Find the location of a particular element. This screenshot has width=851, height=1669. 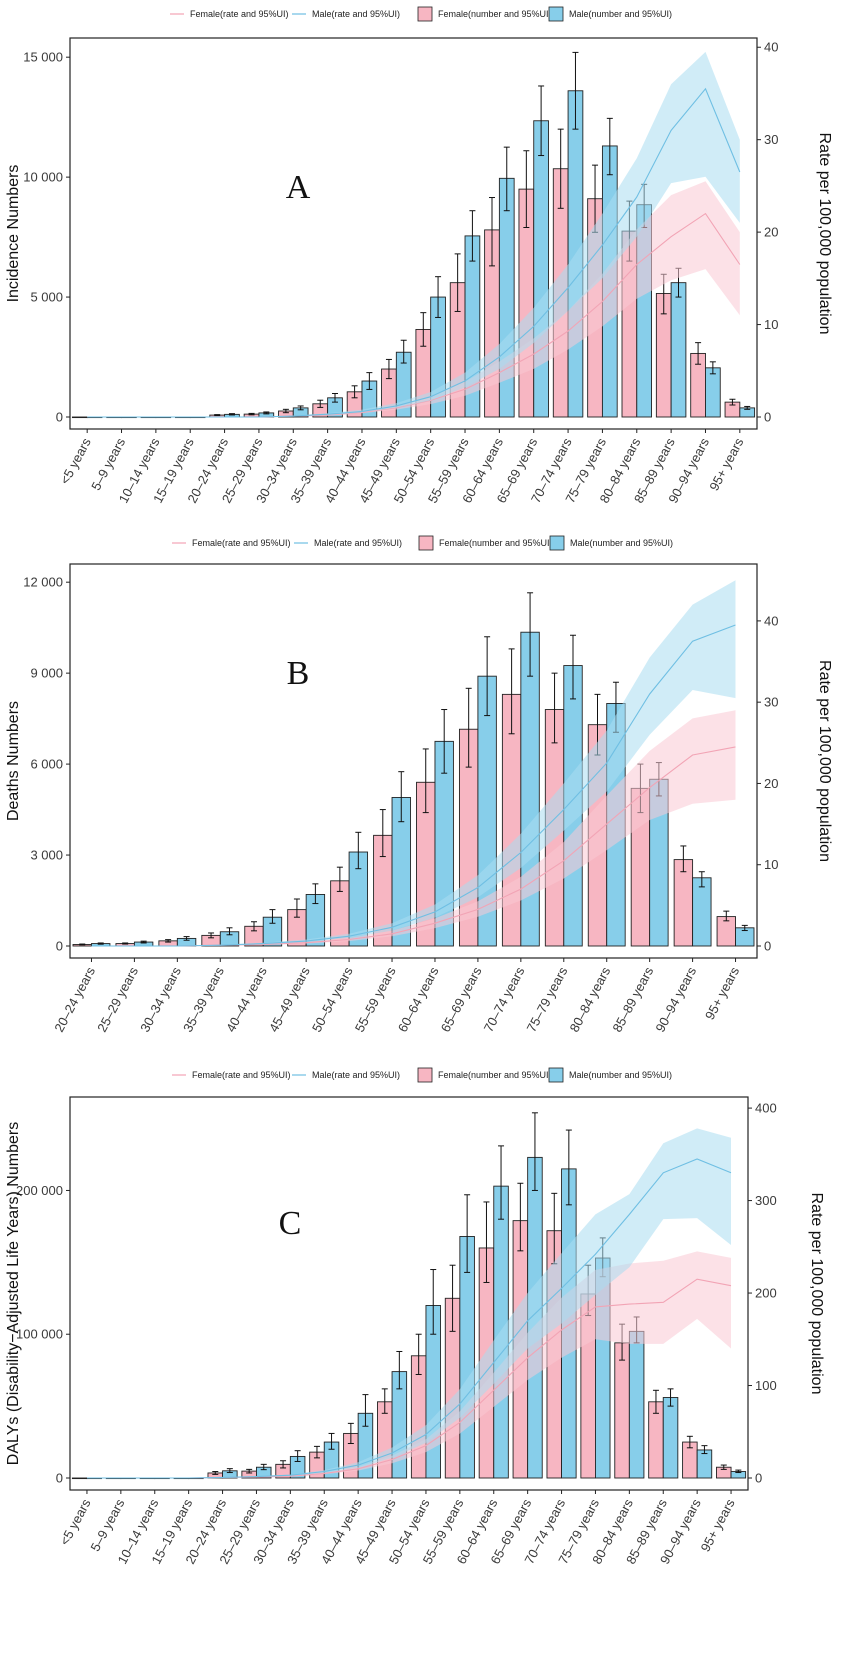

x-tick-label: 80–84 years is located at coordinates (590, 999).